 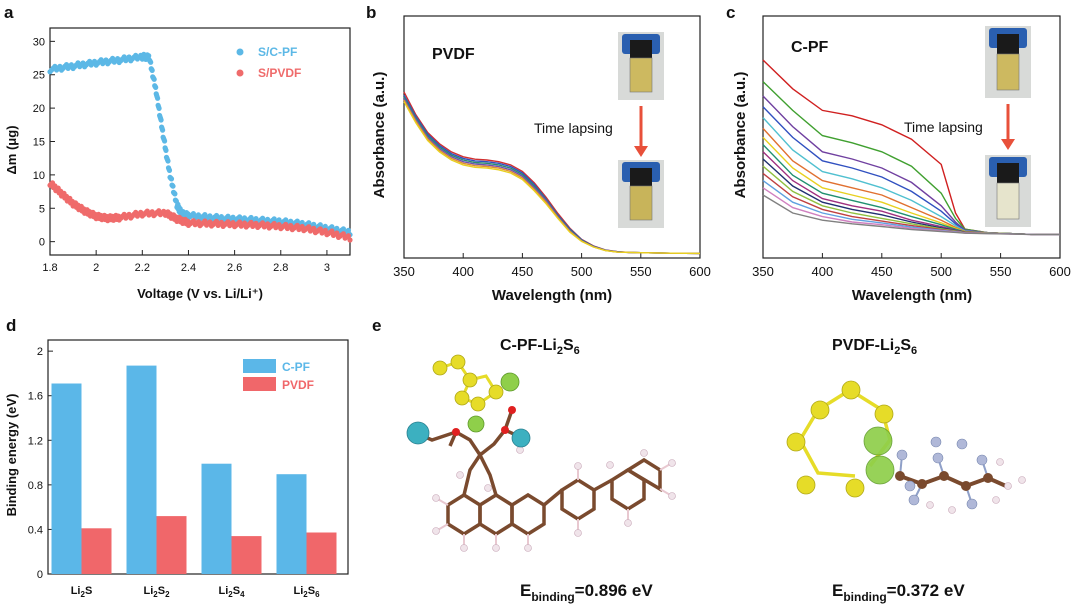 What do you see at coordinates (259, 366) in the screenshot?
I see `legend-swatch-cpf` at bounding box center [259, 366].